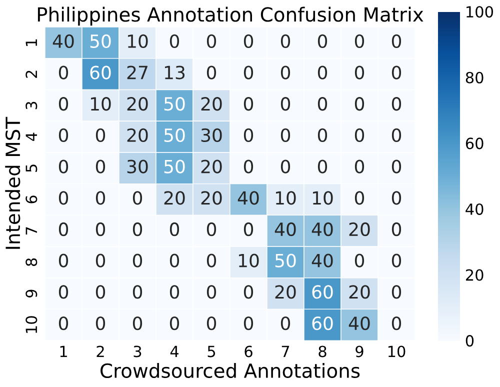 Image resolution: width=500 pixels, height=387 pixels. Describe the element at coordinates (32, 324) in the screenshot. I see `y-tick-label: 10` at that location.